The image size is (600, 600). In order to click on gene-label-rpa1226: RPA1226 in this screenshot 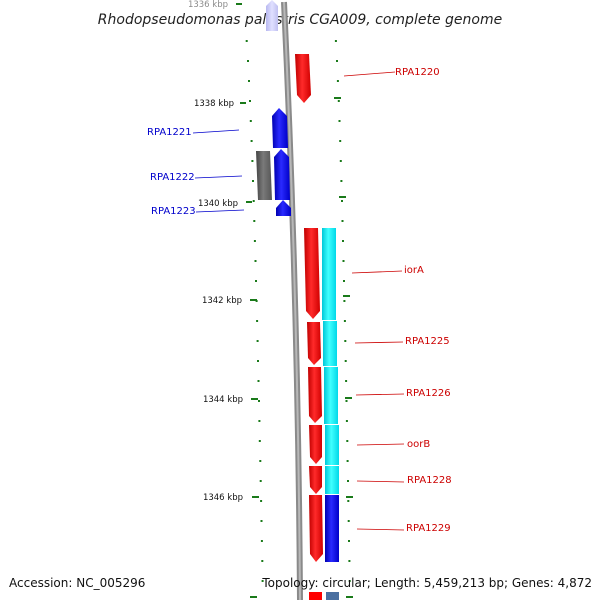, I will do `click(428, 393)`.